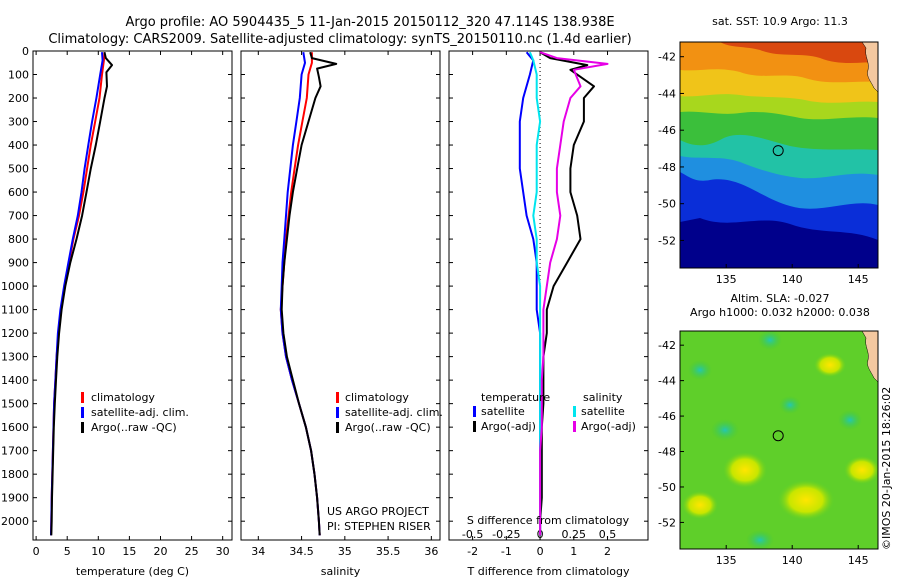 This screenshot has height=580, width=900. I want to click on x-tick-label: 20, so click(160, 551).